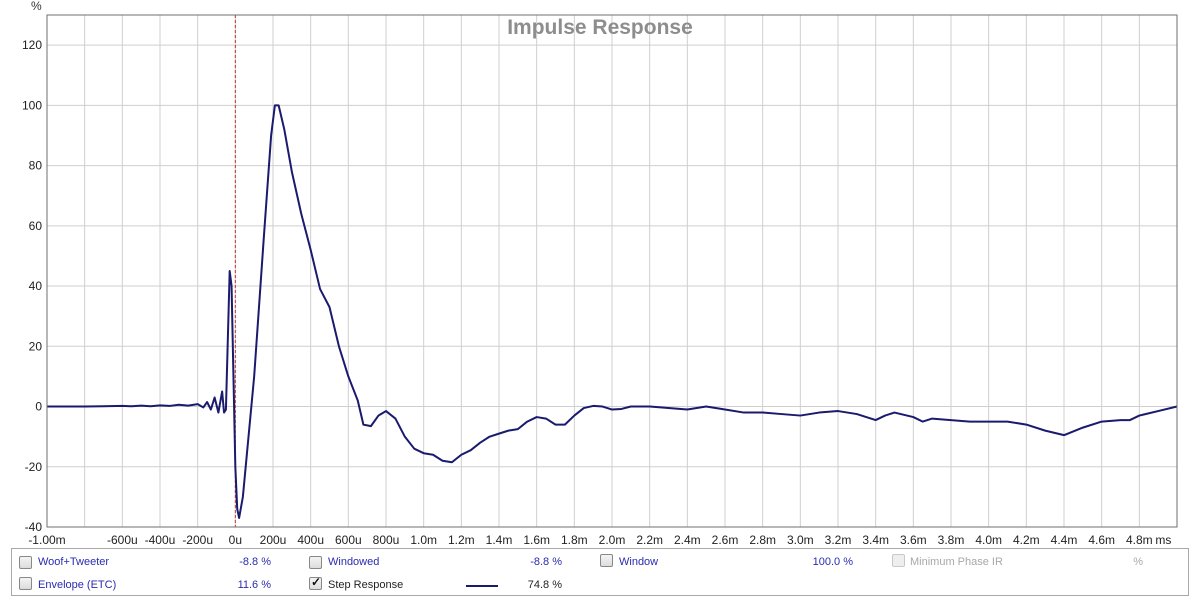 This screenshot has width=1200, height=598. I want to click on x-tick-label: 4.0m, so click(988, 539).